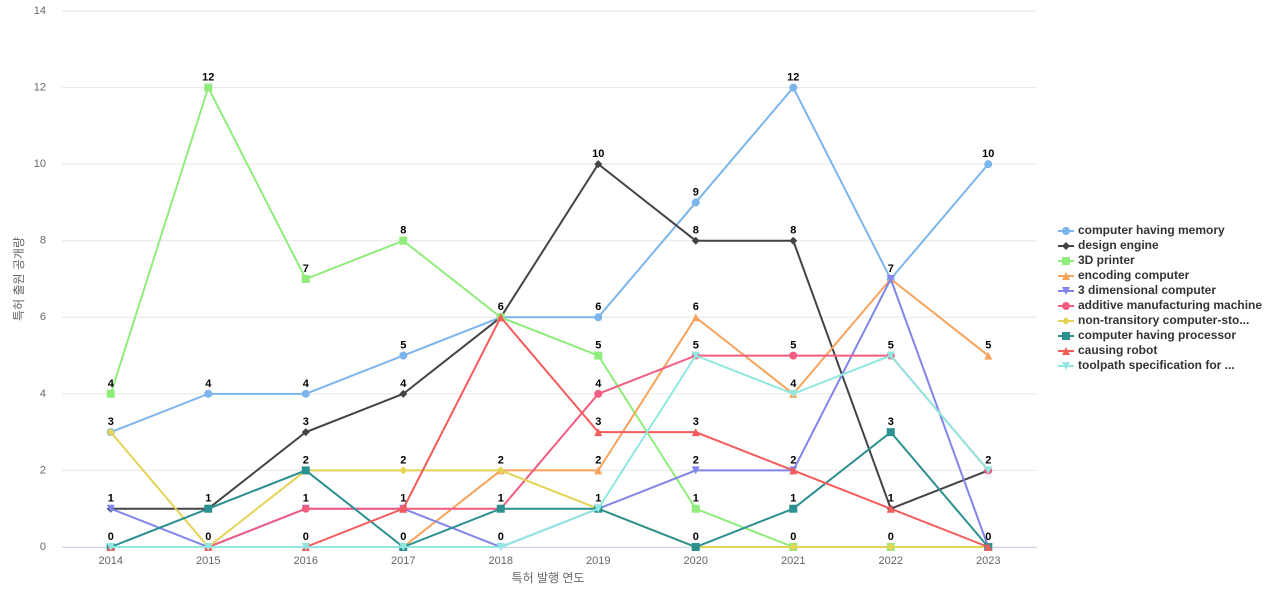 Image resolution: width=1280 pixels, height=600 pixels. What do you see at coordinates (1117, 350) in the screenshot?
I see `legend-label: causing robot` at bounding box center [1117, 350].